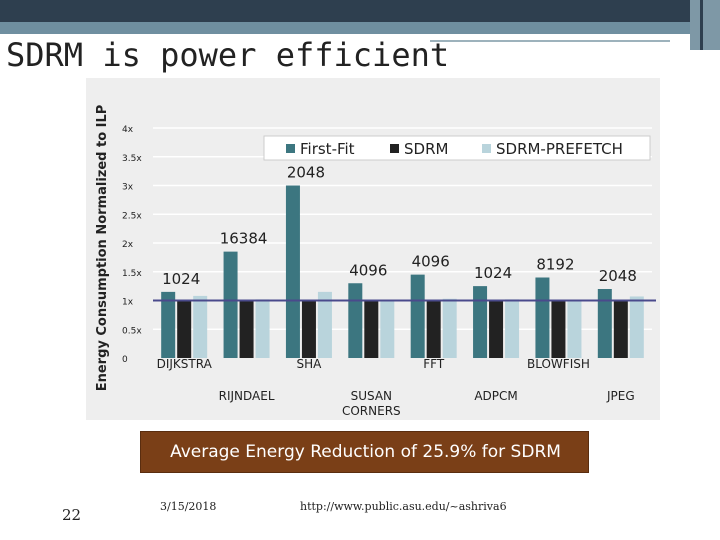  What do you see at coordinates (417, 316) in the screenshot?
I see `bar-first-fit-fft` at bounding box center [417, 316].